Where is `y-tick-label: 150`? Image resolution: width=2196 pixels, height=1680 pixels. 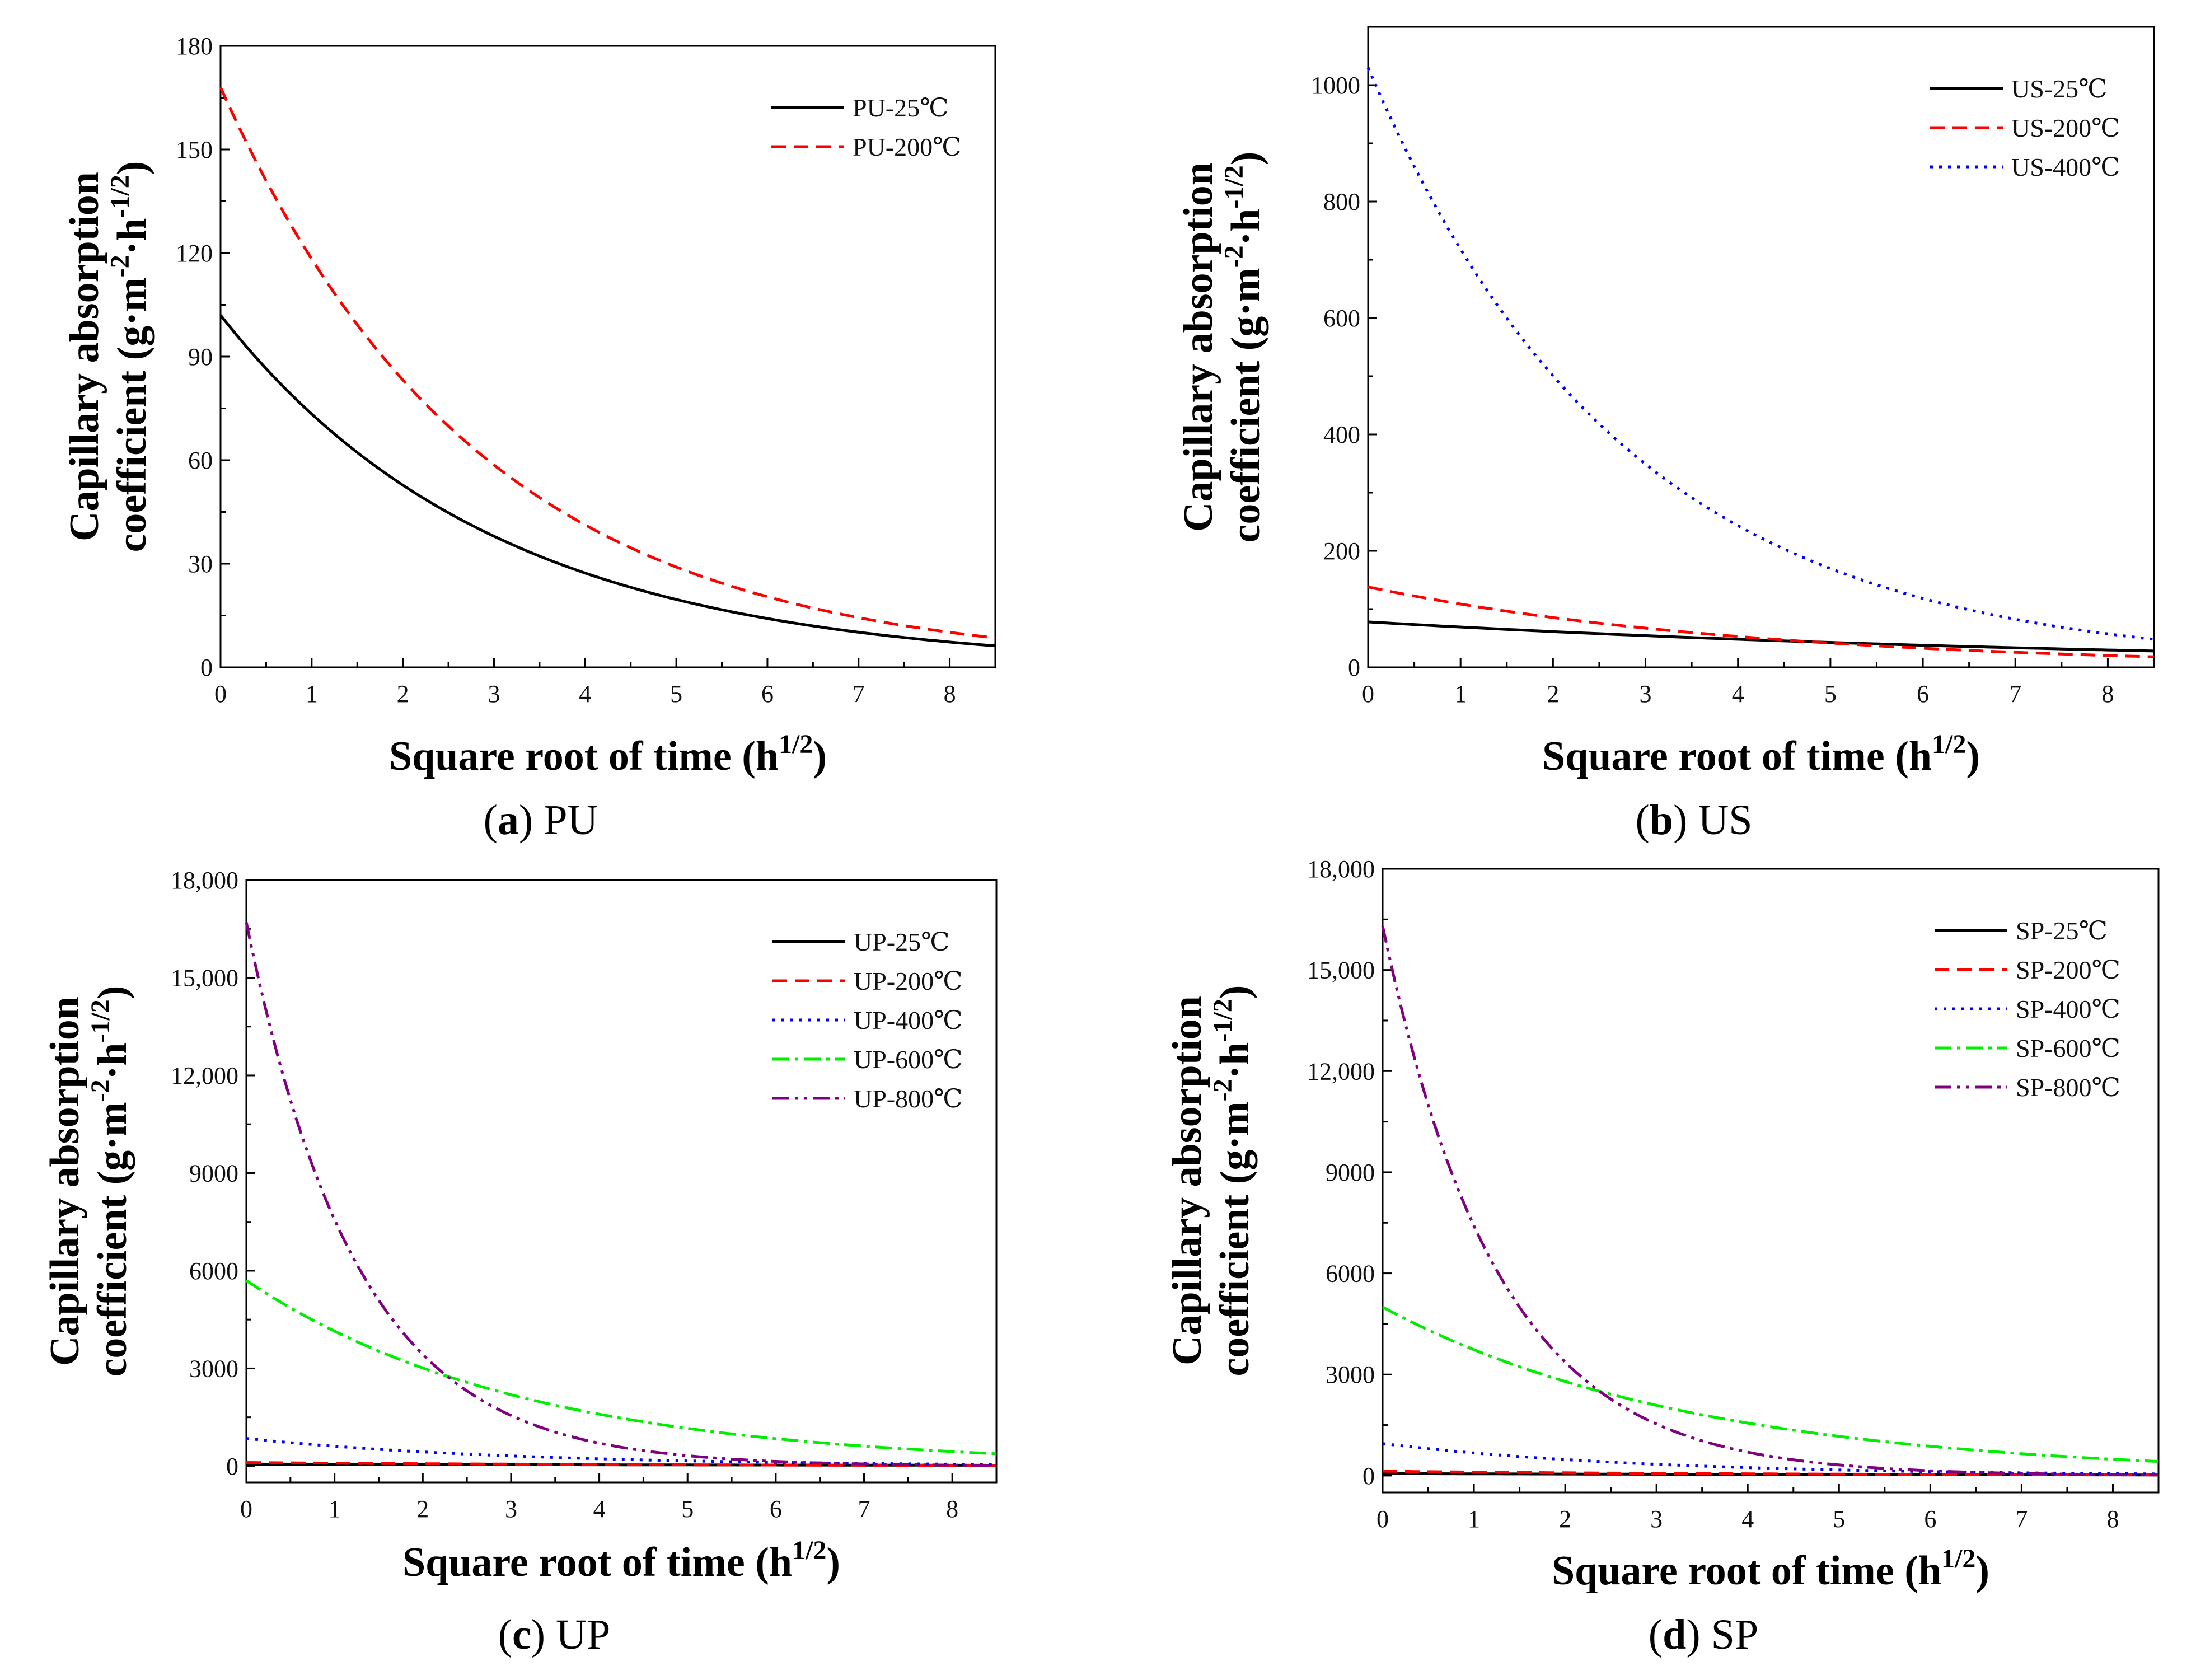
y-tick-label: 150 is located at coordinates (194, 149).